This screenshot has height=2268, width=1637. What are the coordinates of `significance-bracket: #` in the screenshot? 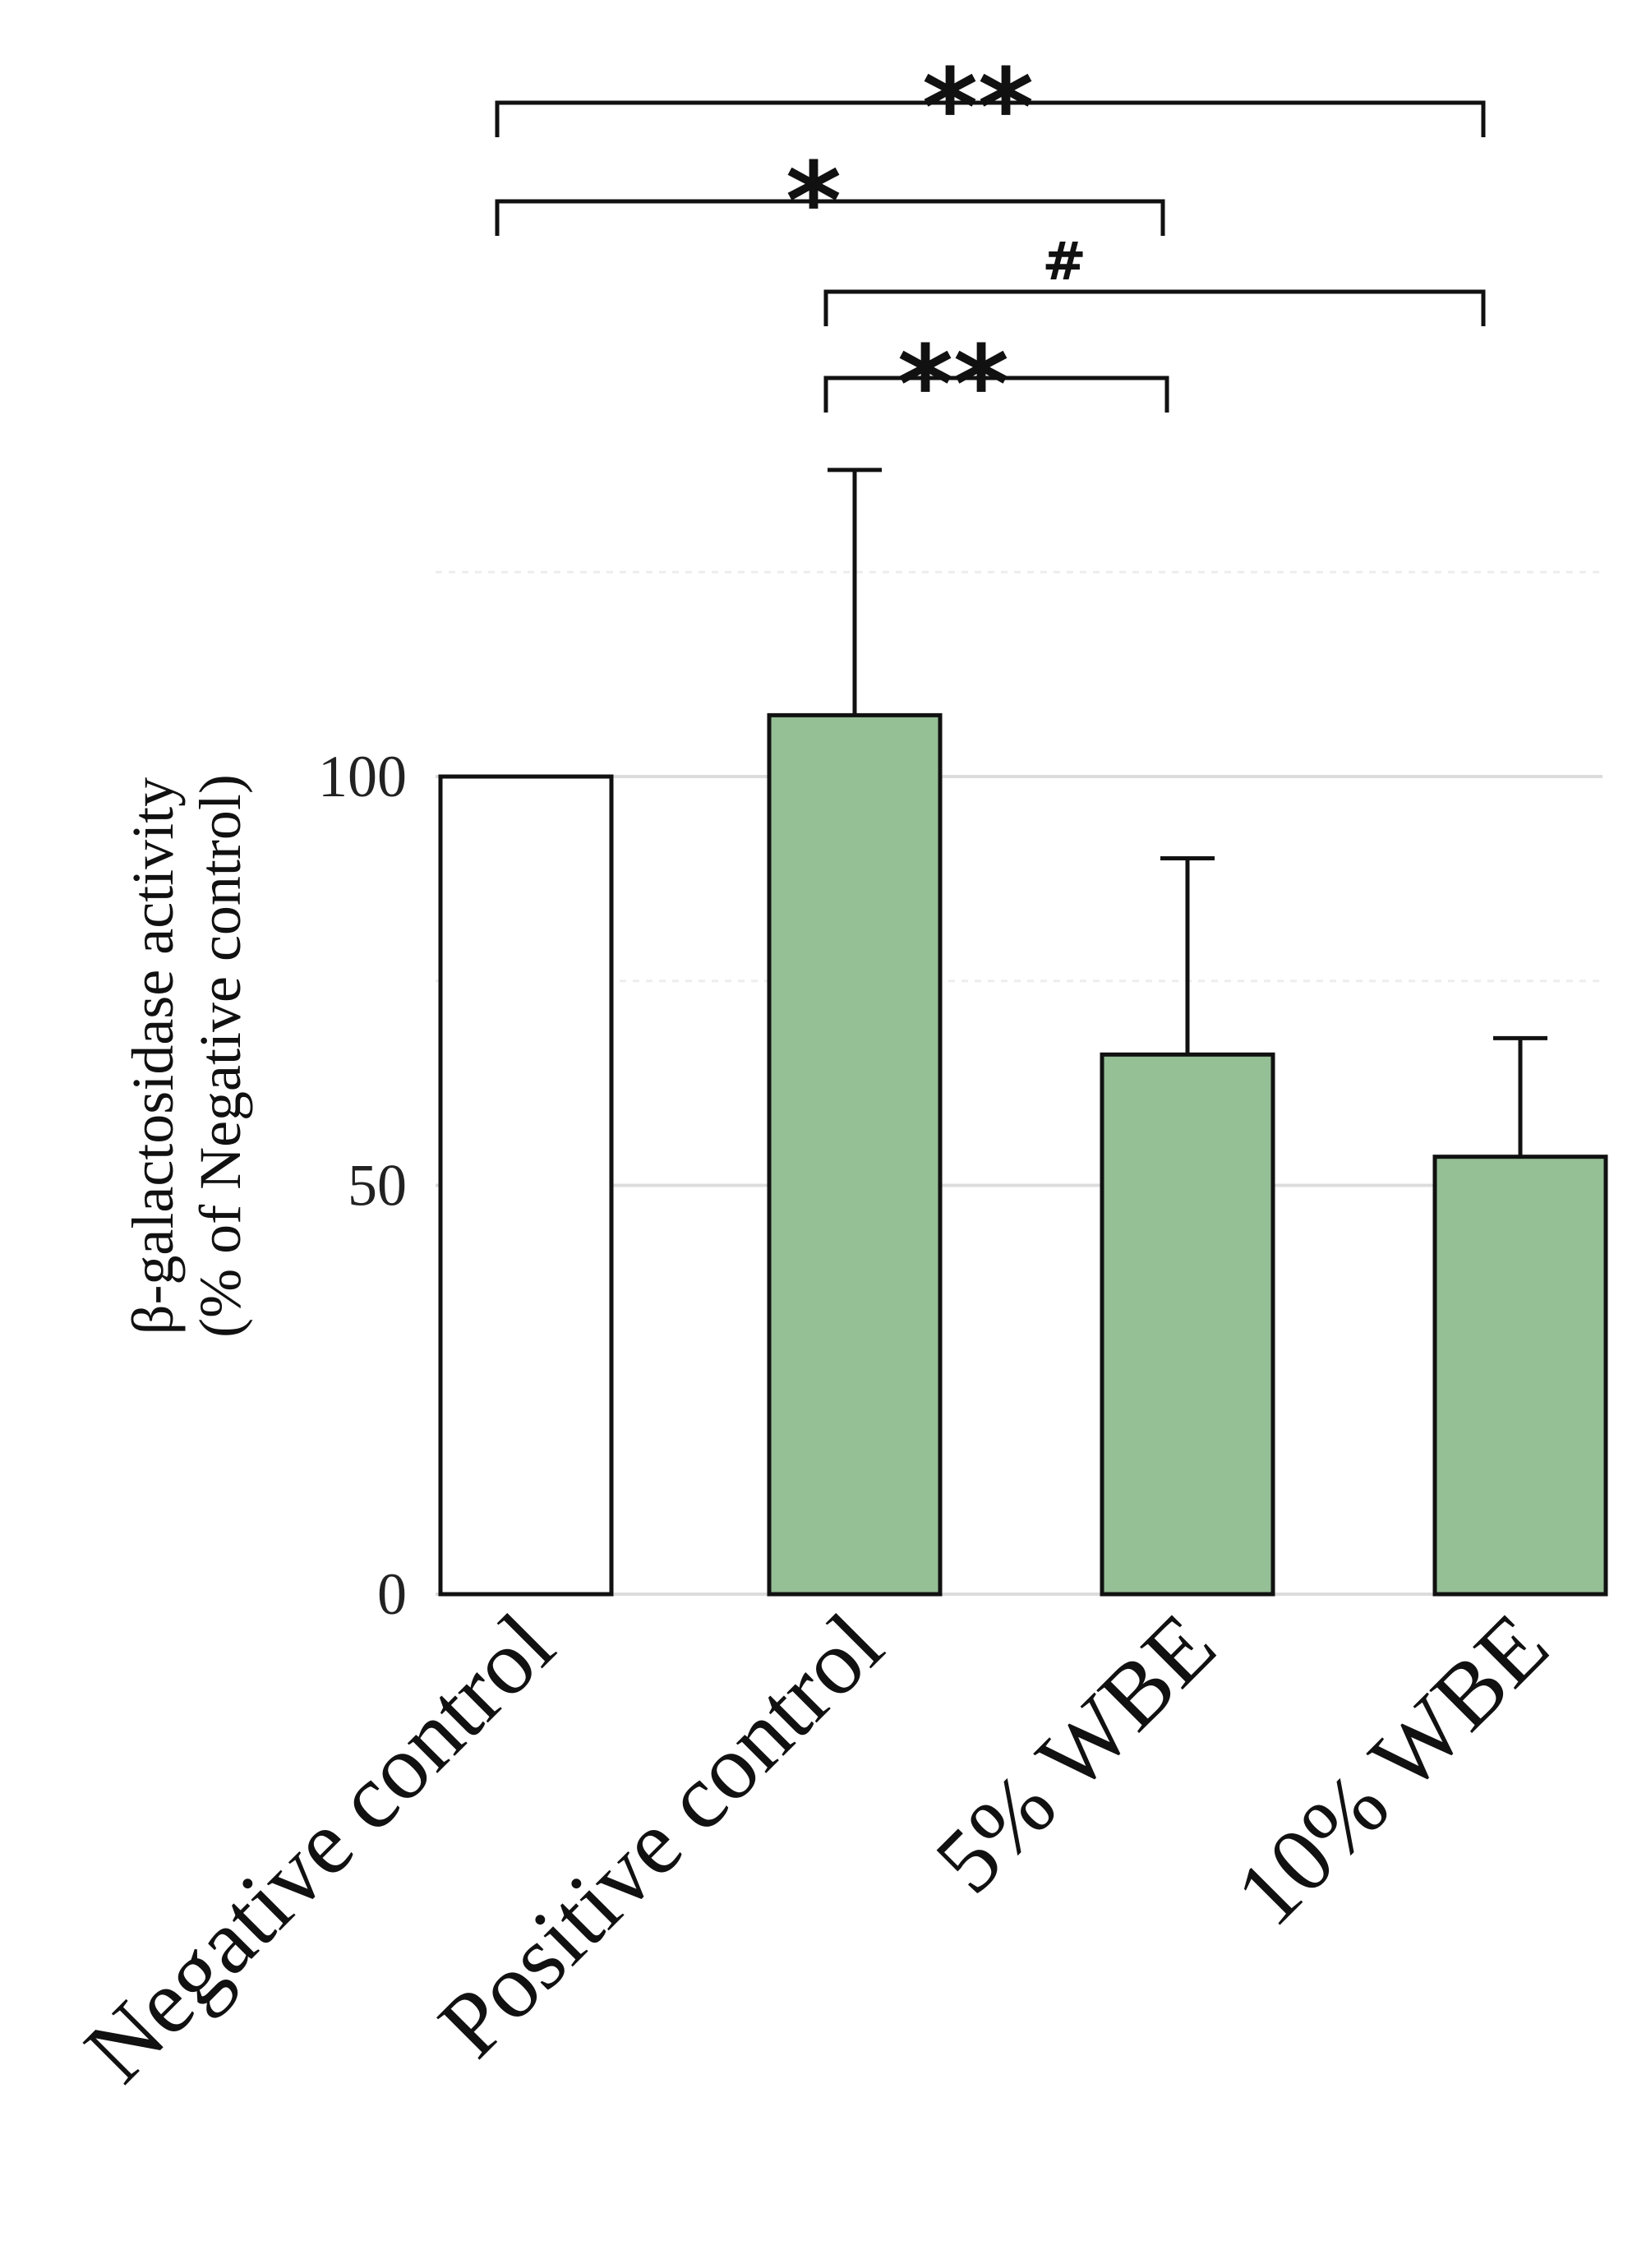 It's located at (1154, 279).